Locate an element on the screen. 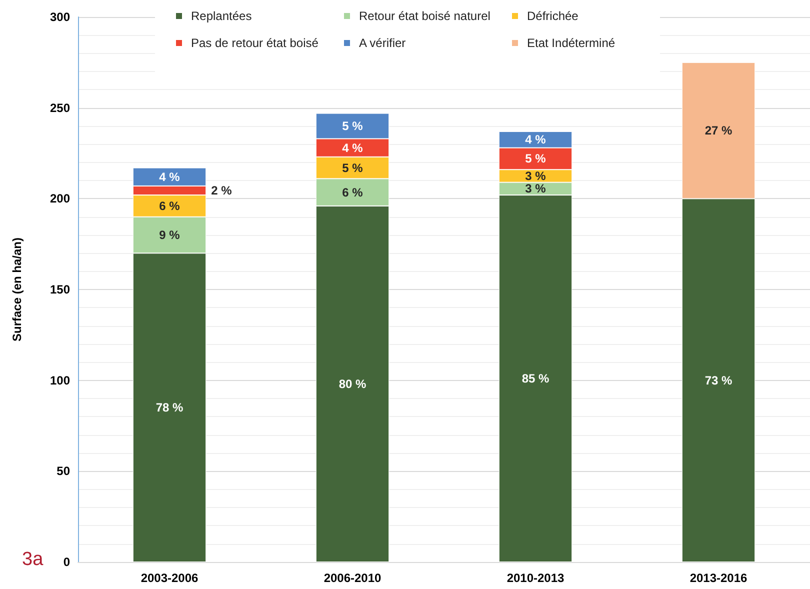  legend-label: Etat Indéterminé is located at coordinates (571, 43).